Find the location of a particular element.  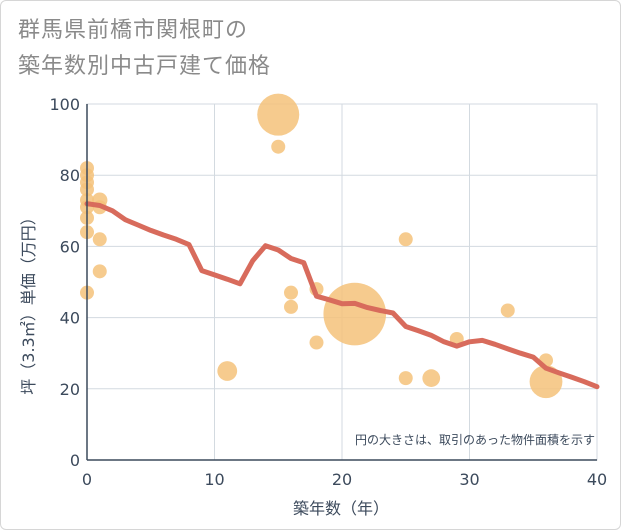

y-tick-label: 40 is located at coordinates (70, 318).